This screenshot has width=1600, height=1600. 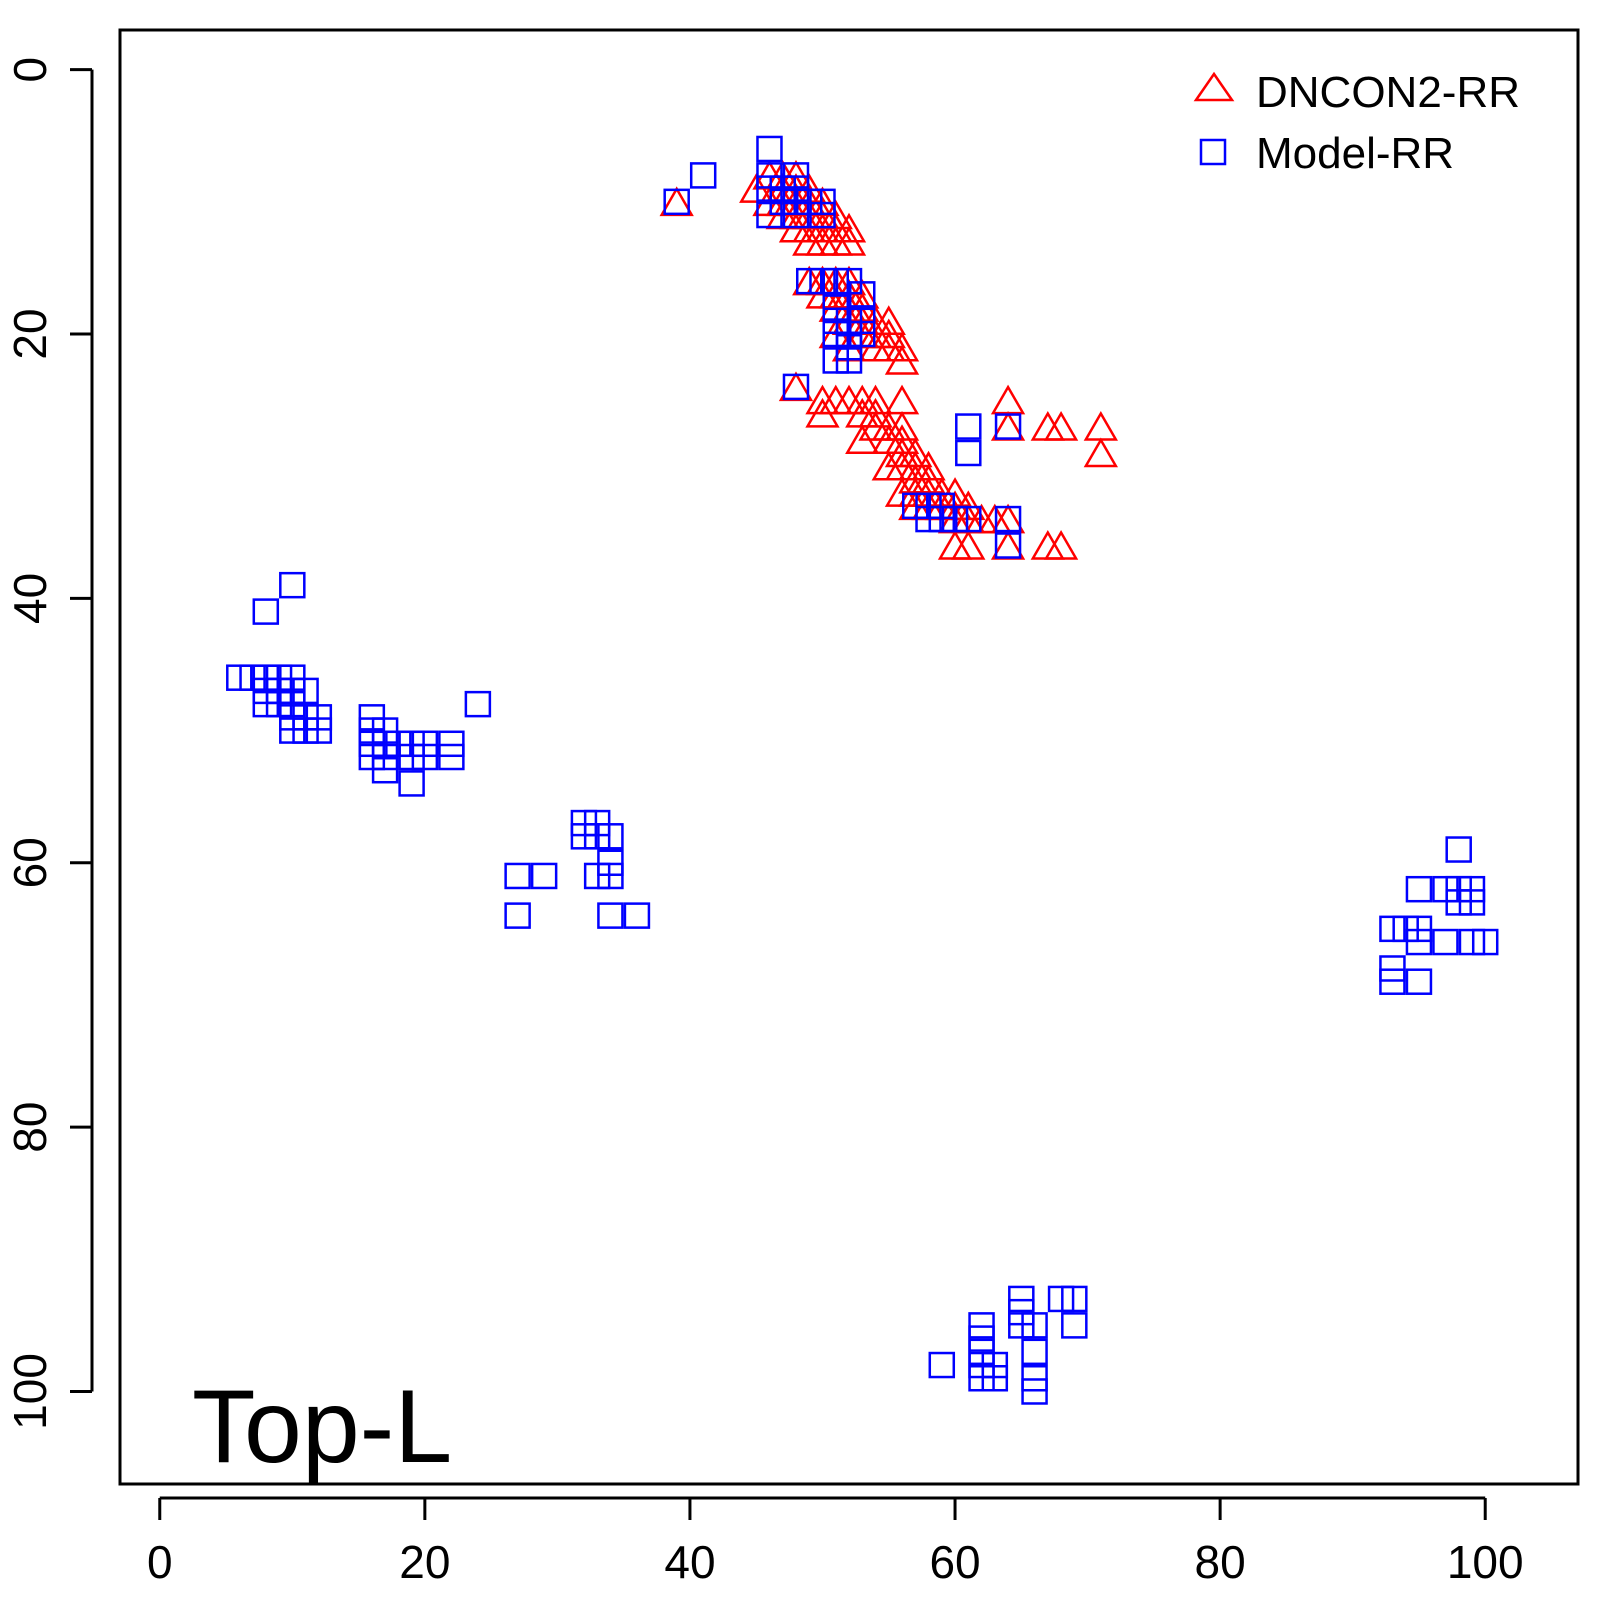 I want to click on y-tick-label: 60, so click(x=30, y=862).